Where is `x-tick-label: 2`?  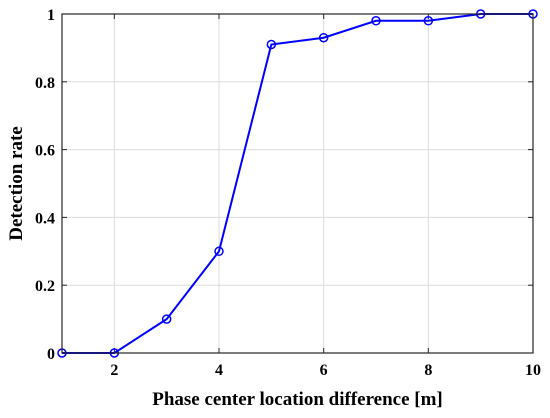 x-tick-label: 2 is located at coordinates (114, 370).